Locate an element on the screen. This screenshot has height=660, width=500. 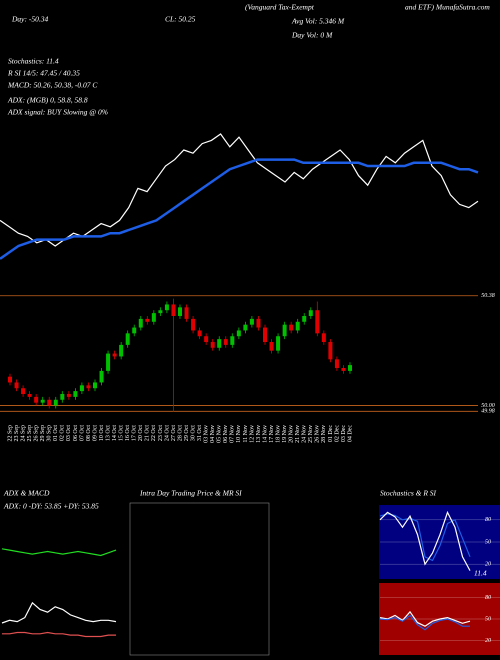
x-tick-label: 04 Nov is located at coordinates (213, 434).